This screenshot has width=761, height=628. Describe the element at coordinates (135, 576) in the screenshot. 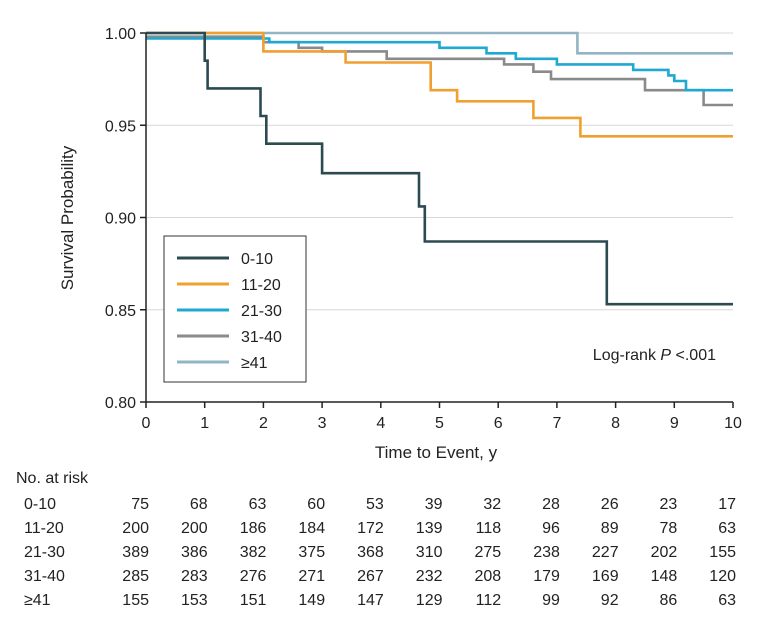

I see `risk-cell: 285` at that location.